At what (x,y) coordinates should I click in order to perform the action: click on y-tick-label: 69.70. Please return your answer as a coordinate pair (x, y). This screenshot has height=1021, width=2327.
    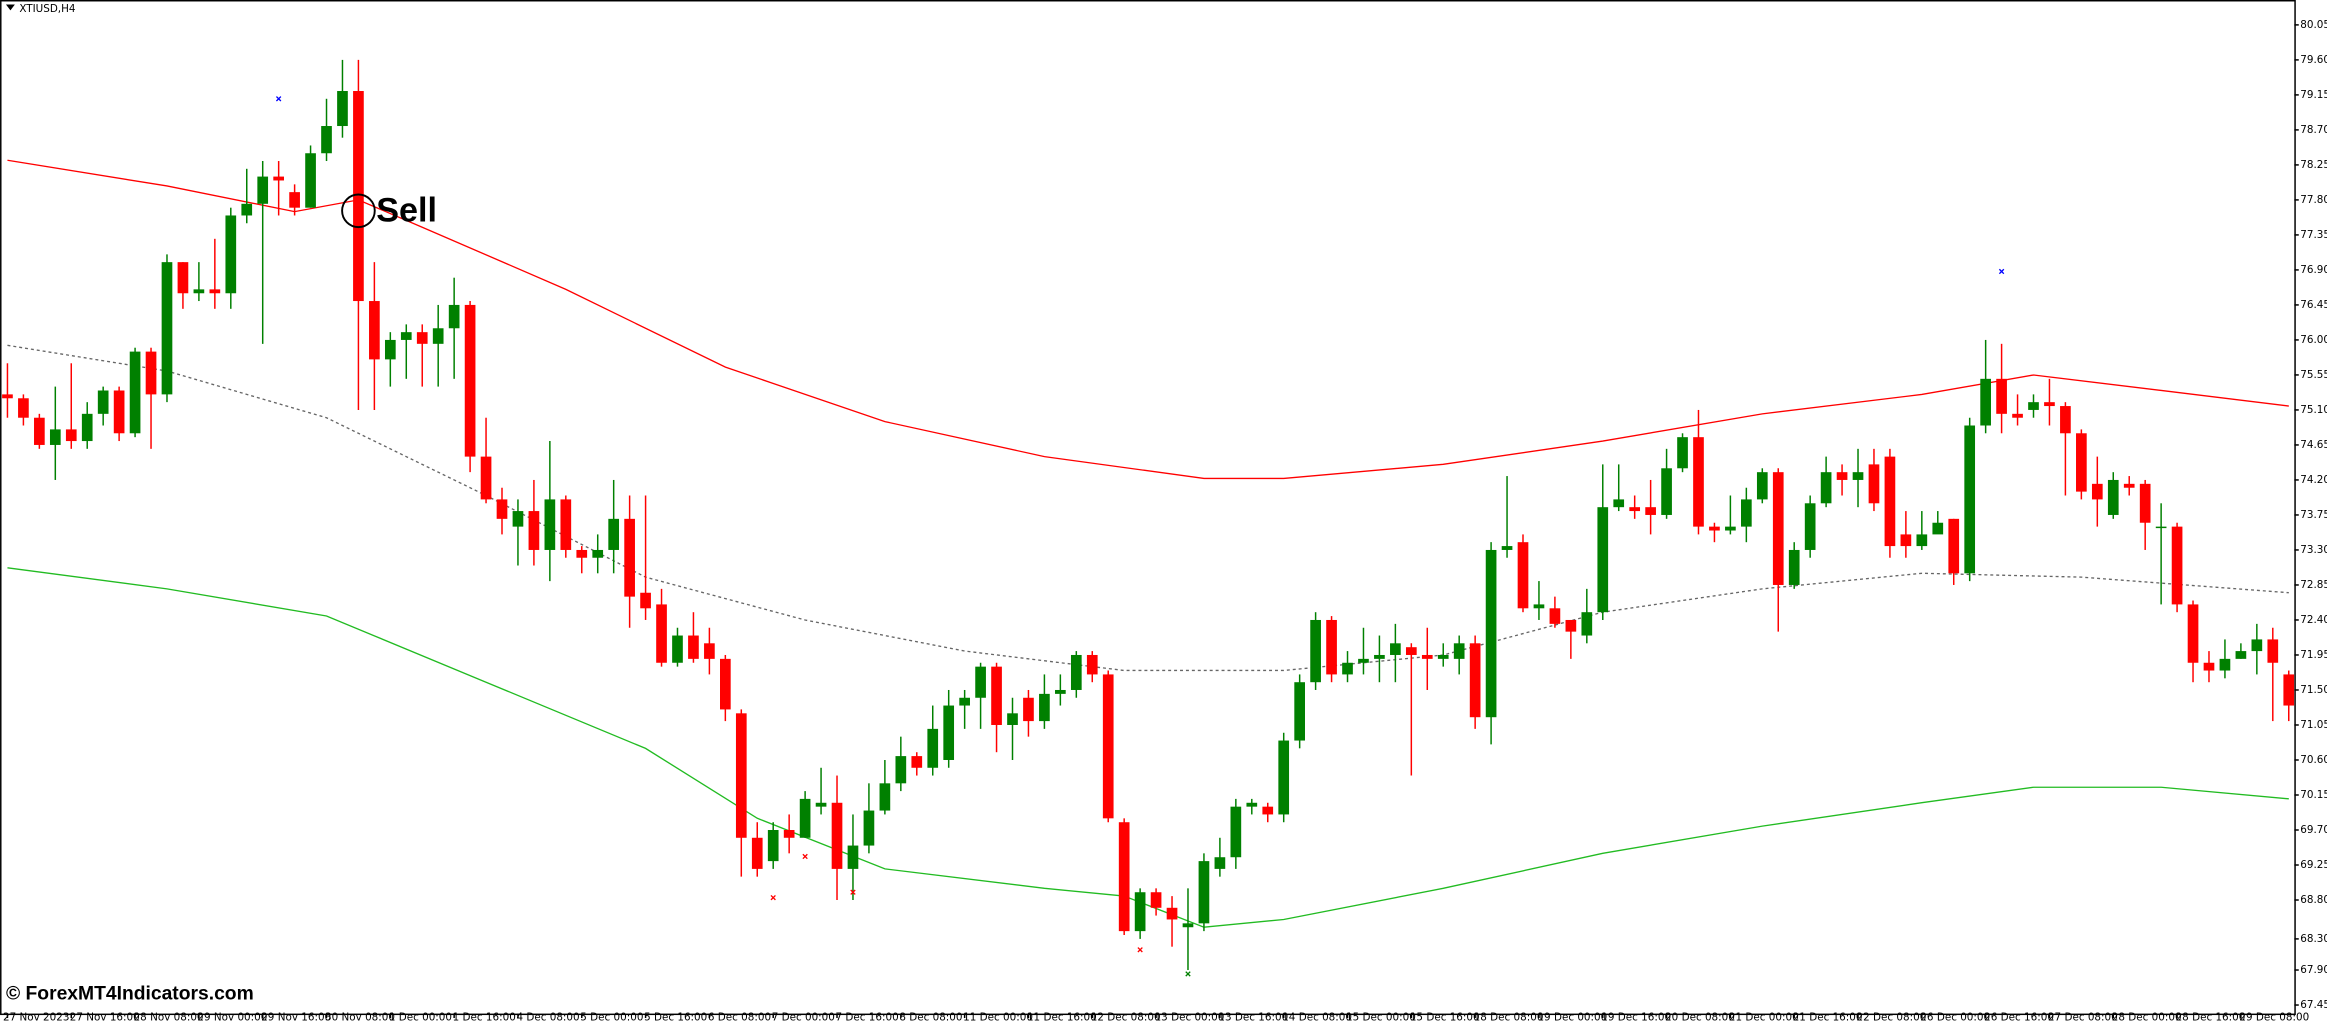
    Looking at the image, I should click on (2313, 830).